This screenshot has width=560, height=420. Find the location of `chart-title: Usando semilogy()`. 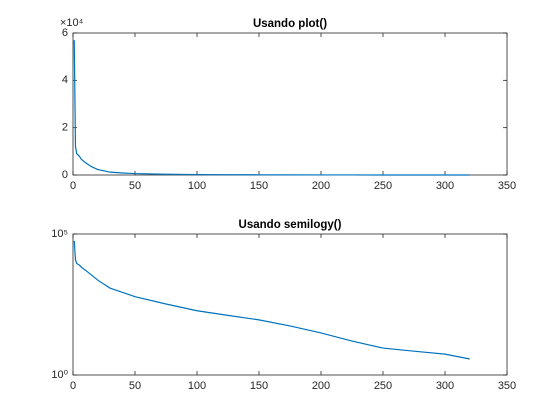

chart-title: Usando semilogy() is located at coordinates (290, 225).